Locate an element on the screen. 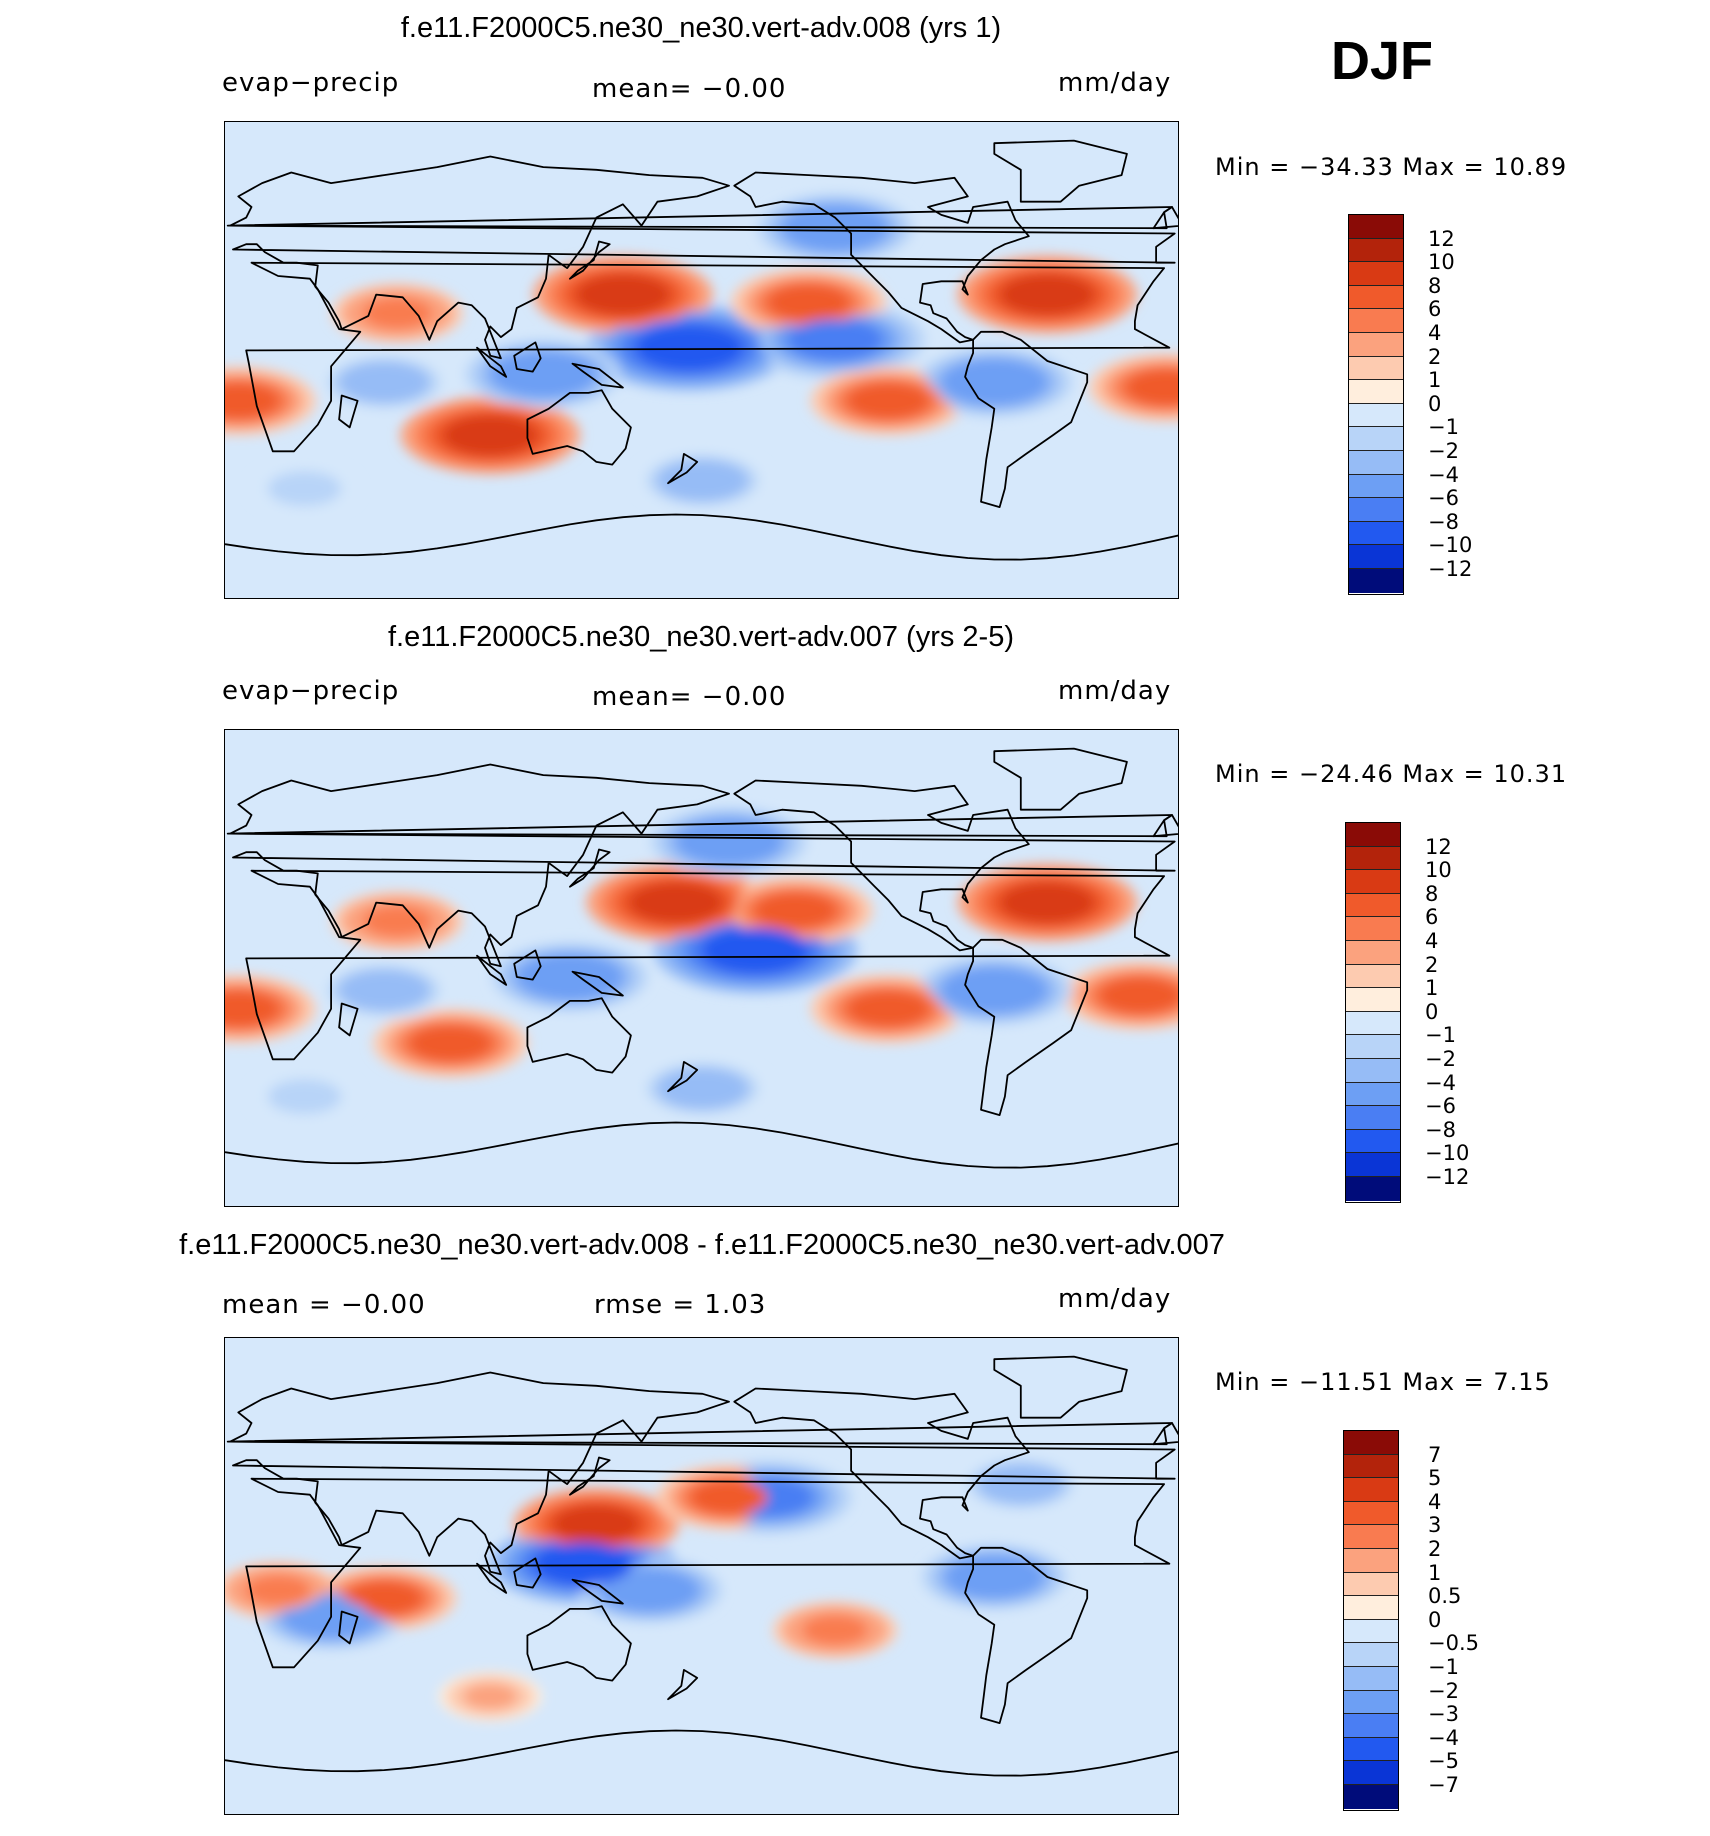 The height and width of the screenshot is (1836, 1710). panel-2-mean-label: mean= −0.00 is located at coordinates (689, 697).